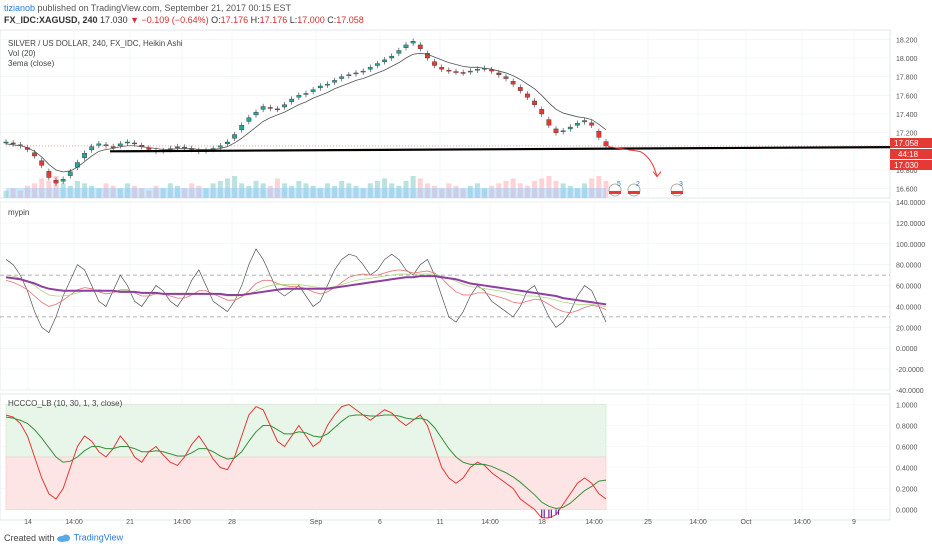 The width and height of the screenshot is (932, 550). I want to click on tradingview-brand: TradingView, so click(98, 537).